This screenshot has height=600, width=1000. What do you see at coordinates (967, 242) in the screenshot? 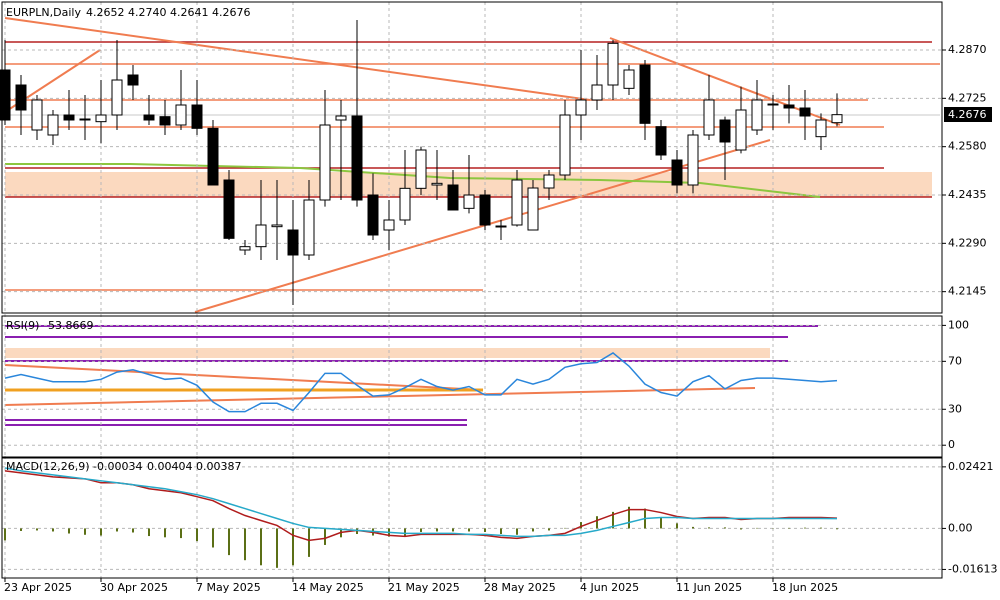
I see `y-tick-label: 4.2290` at bounding box center [967, 242].